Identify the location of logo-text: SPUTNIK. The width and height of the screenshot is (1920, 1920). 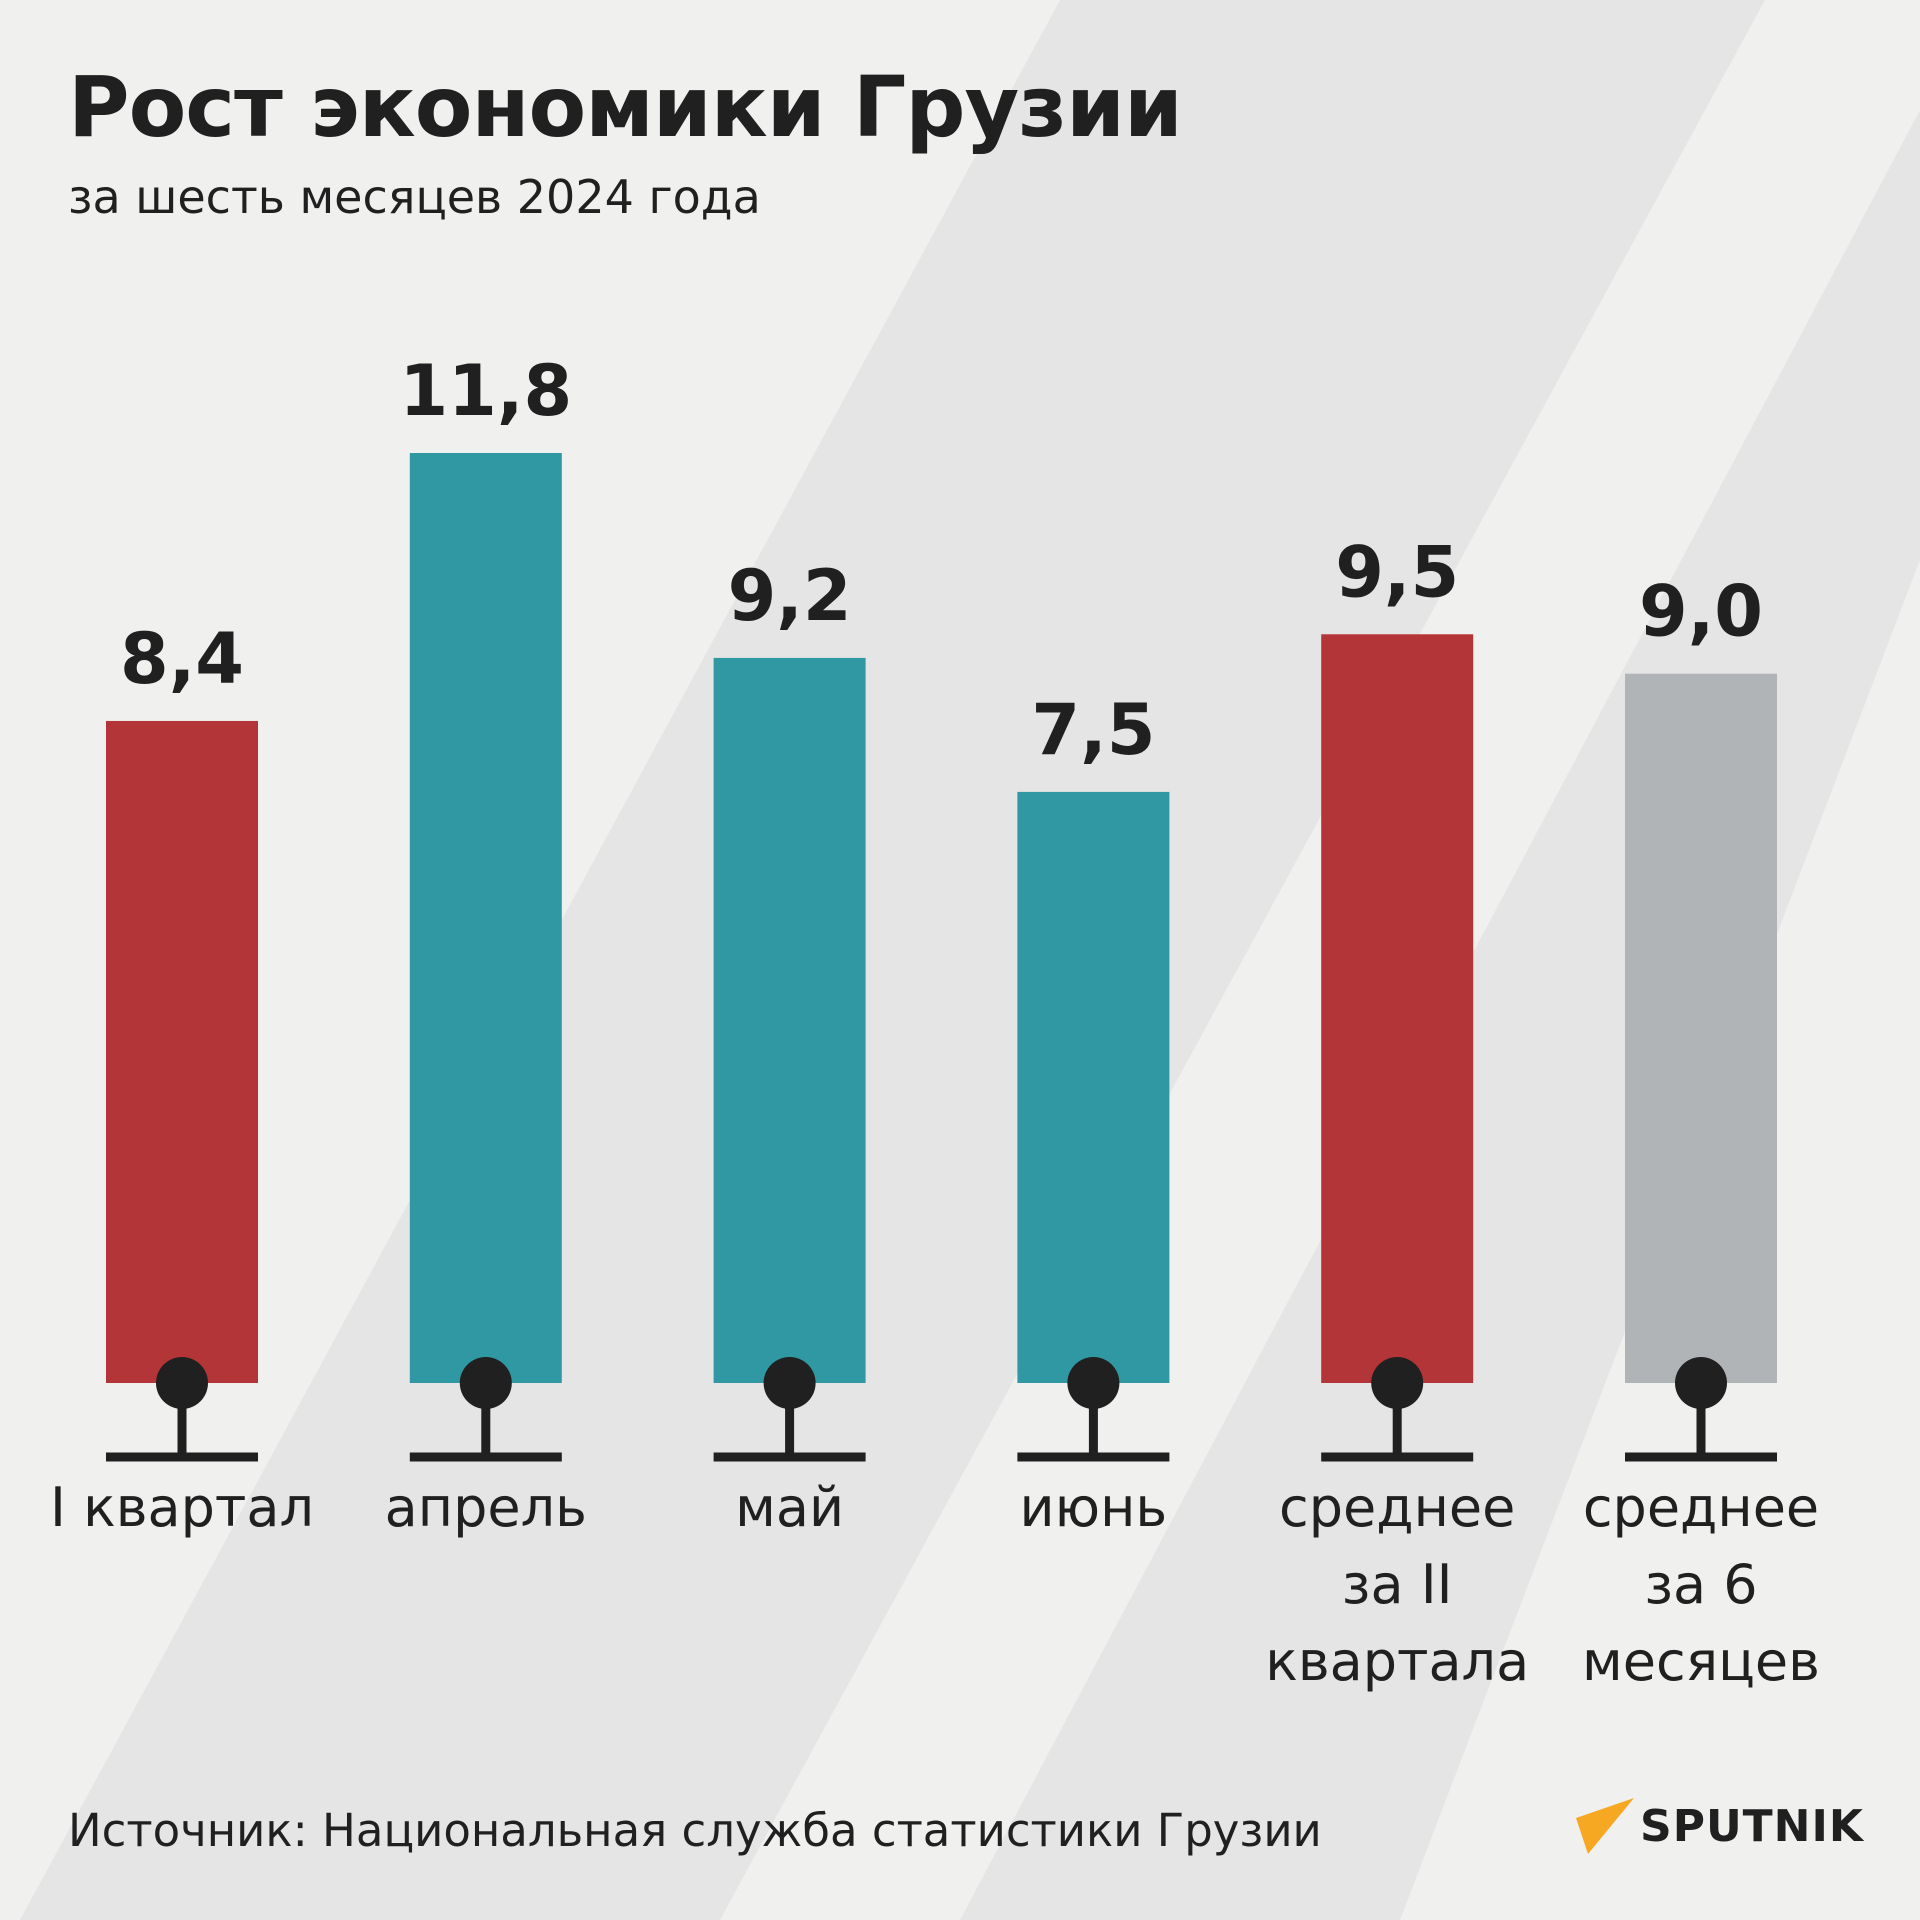
(1752, 1826).